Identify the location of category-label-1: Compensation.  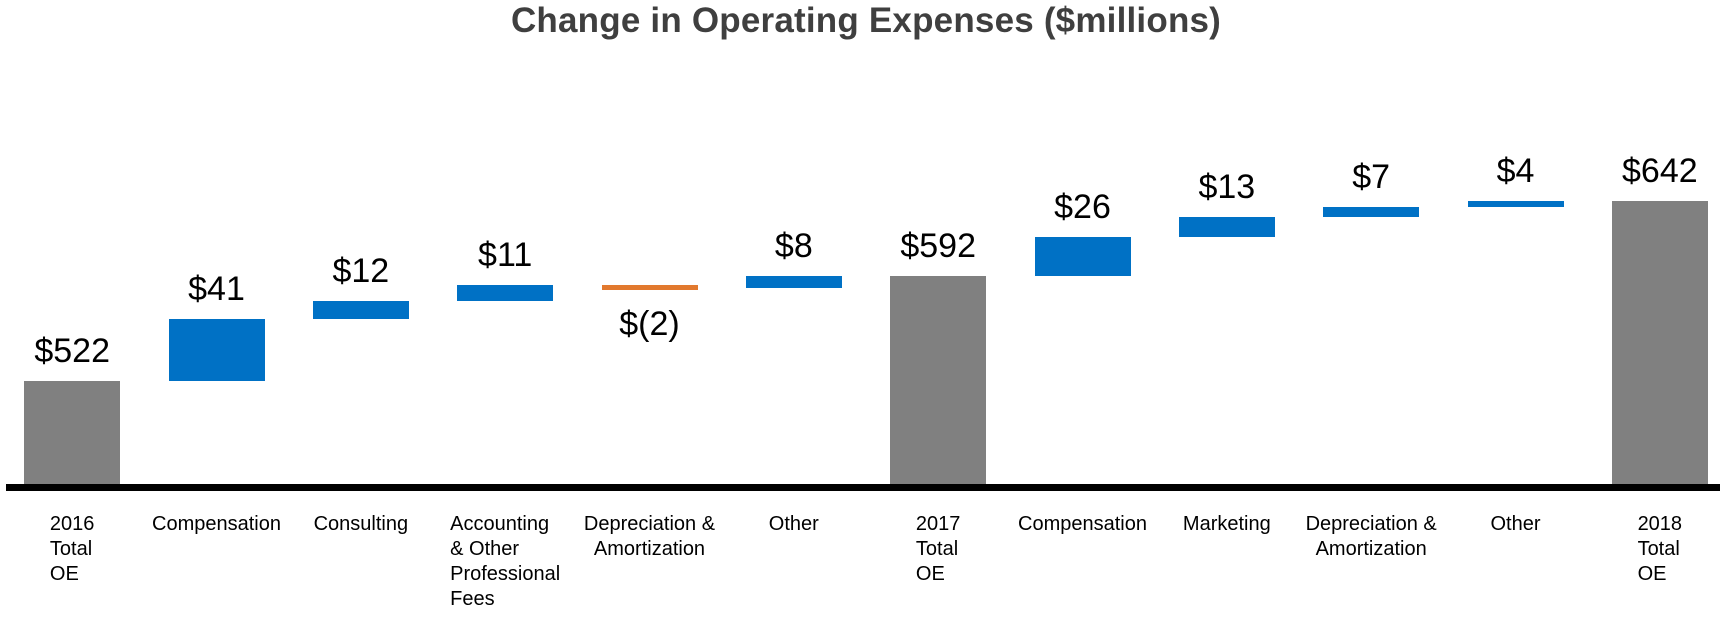
(216, 524).